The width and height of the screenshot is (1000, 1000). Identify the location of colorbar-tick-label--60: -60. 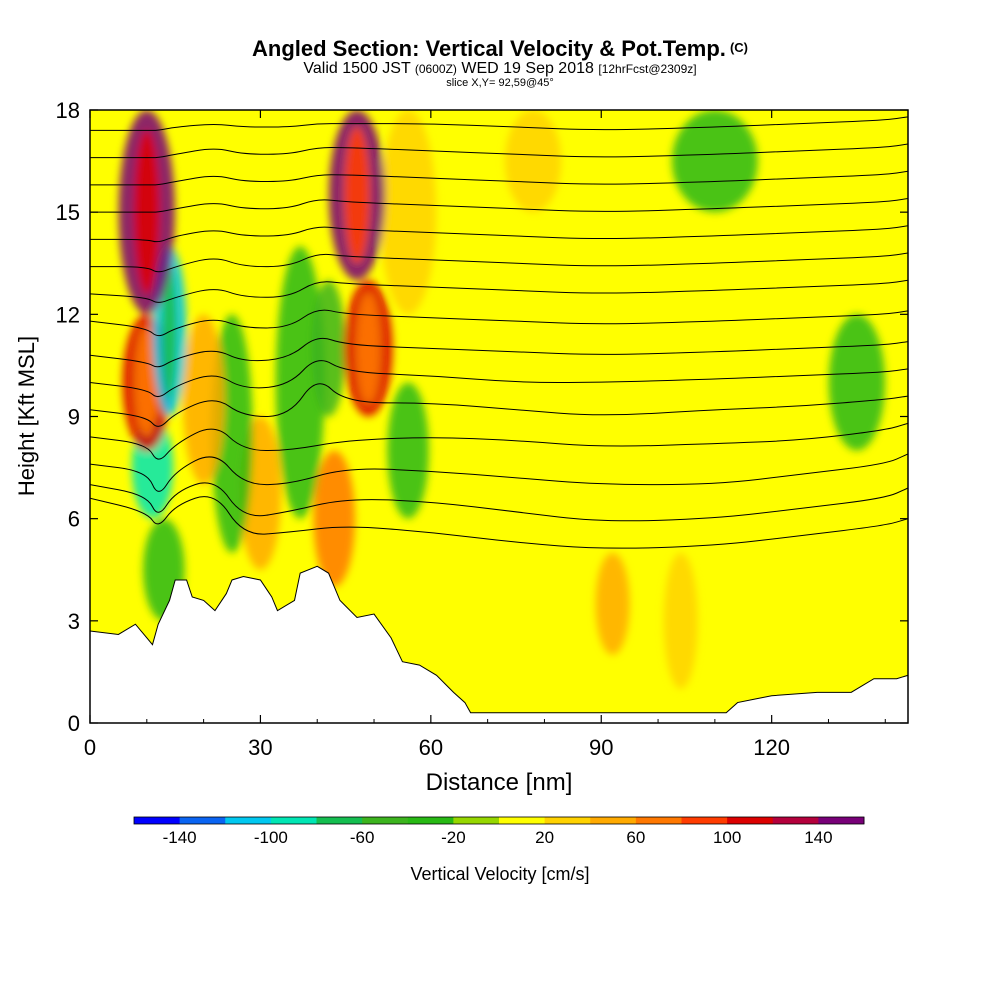
(362, 837).